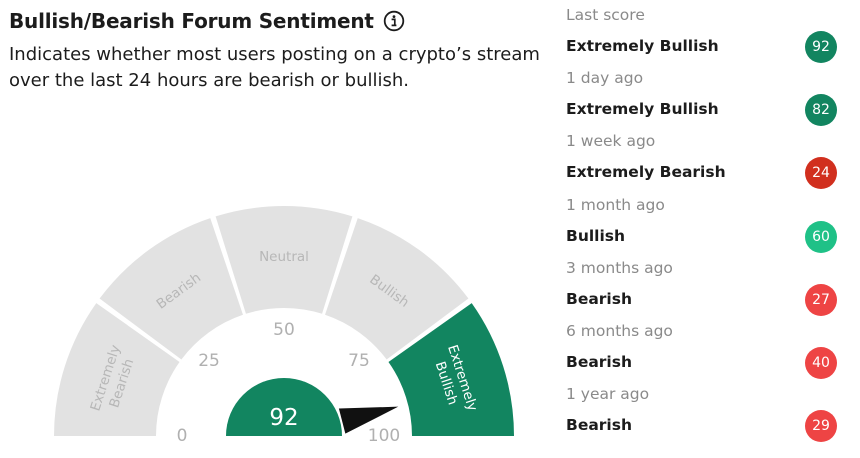  Describe the element at coordinates (191, 21) in the screenshot. I see `widget-title: Bullish/Bearish Forum Sentiment` at that location.